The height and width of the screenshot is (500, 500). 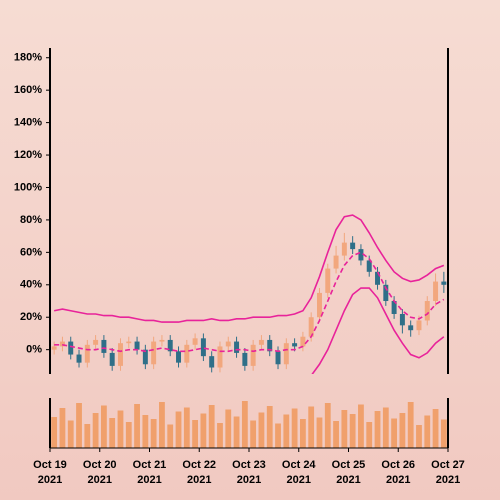 What do you see at coordinates (28, 58) in the screenshot?
I see `y-tick-label: 180%` at bounding box center [28, 58].